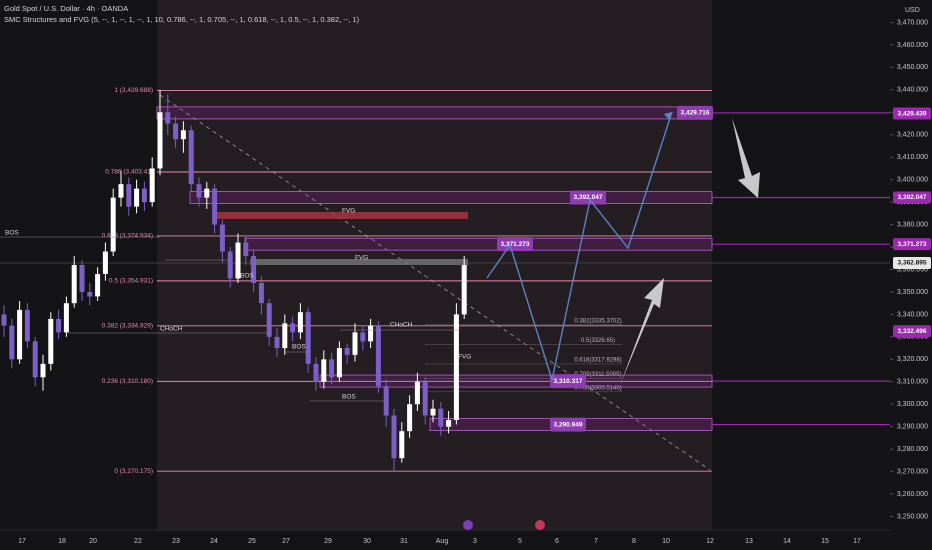 Image resolution: width=932 pixels, height=550 pixels. What do you see at coordinates (328, 541) in the screenshot?
I see `x-tick-label: 29` at bounding box center [328, 541].